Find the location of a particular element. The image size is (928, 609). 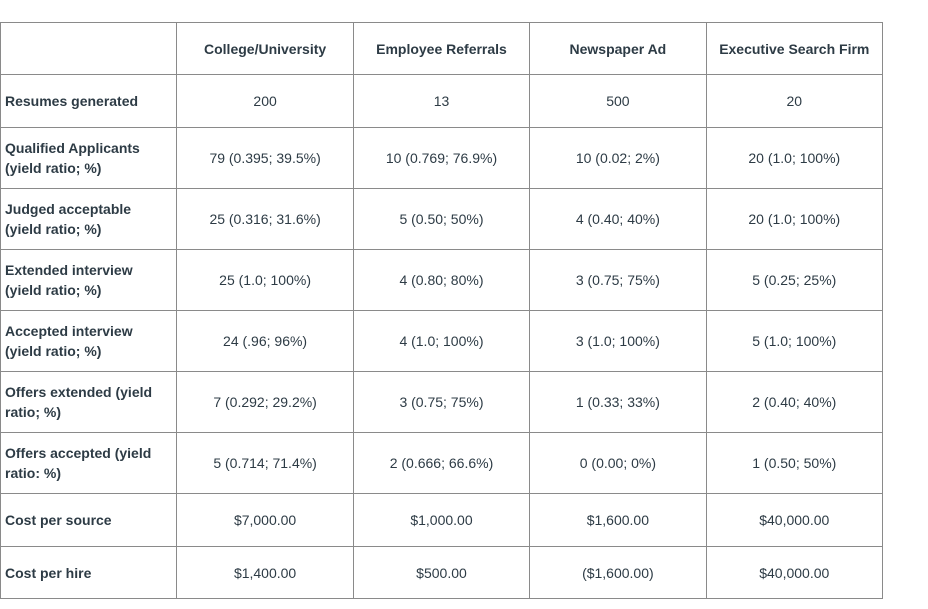

row-label: Qualified Applicants (yield ratio; %) is located at coordinates (89, 158).